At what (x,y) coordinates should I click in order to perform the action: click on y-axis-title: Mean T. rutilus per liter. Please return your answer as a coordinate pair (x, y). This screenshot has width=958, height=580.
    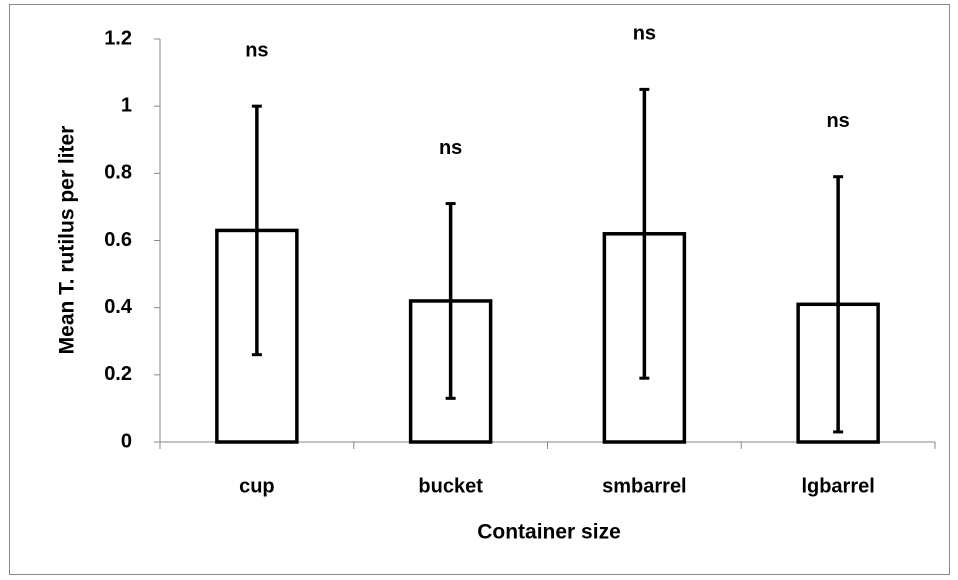
    Looking at the image, I should click on (67, 240).